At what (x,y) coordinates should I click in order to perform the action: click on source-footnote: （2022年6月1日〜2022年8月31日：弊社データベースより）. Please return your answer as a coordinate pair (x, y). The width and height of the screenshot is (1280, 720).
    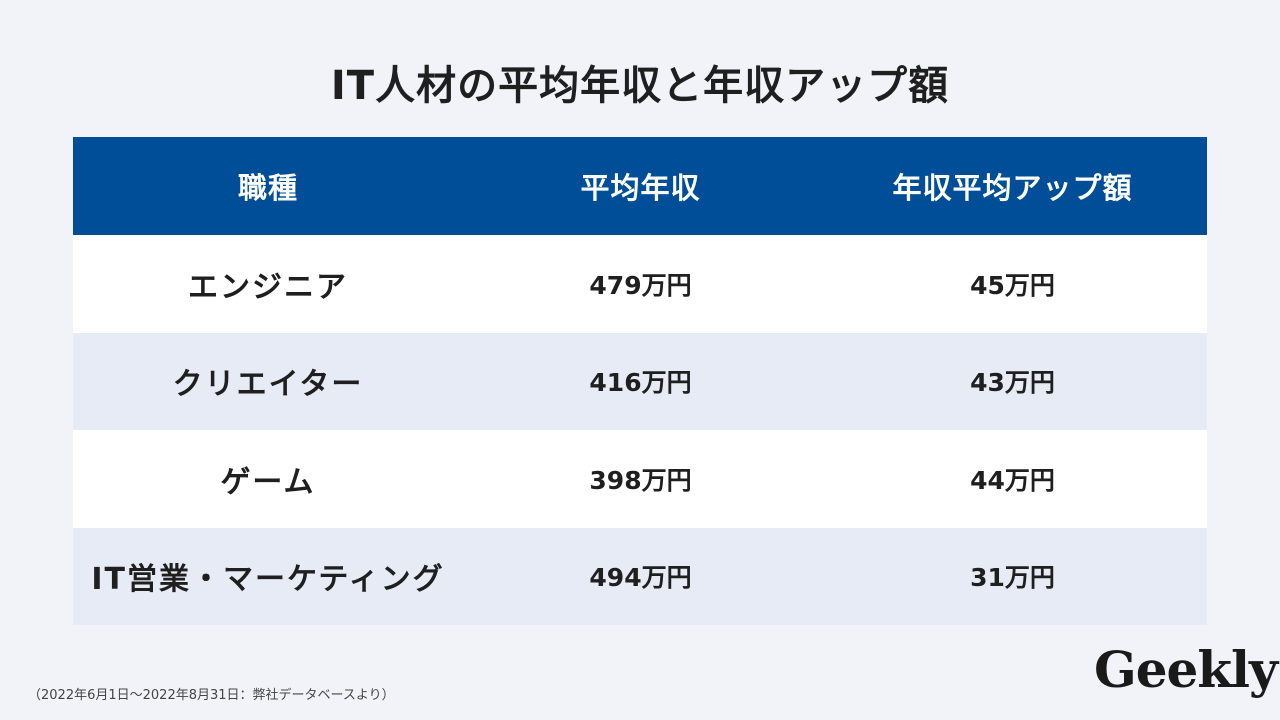
    Looking at the image, I should click on (211, 695).